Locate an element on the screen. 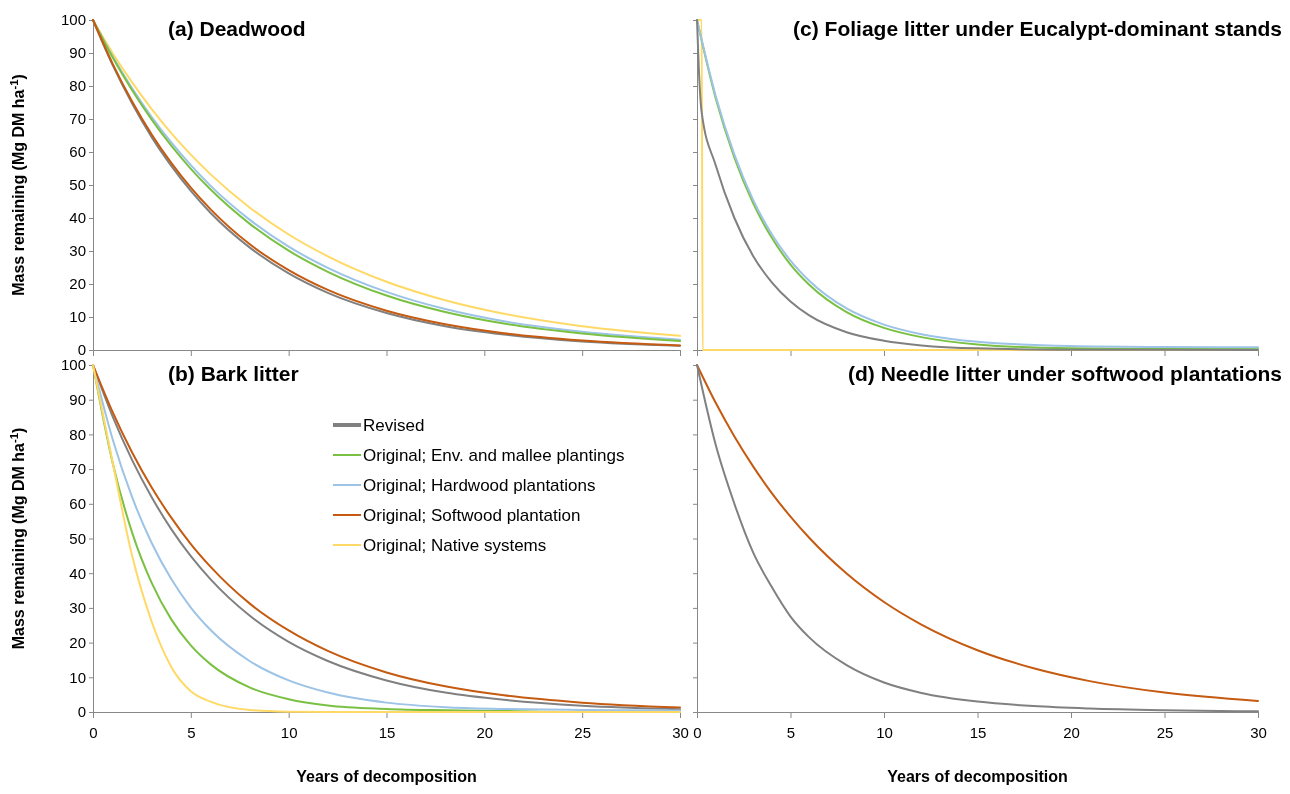 The width and height of the screenshot is (1290, 794). legend-label: Original; Env. and mallee plantings is located at coordinates (494, 455).